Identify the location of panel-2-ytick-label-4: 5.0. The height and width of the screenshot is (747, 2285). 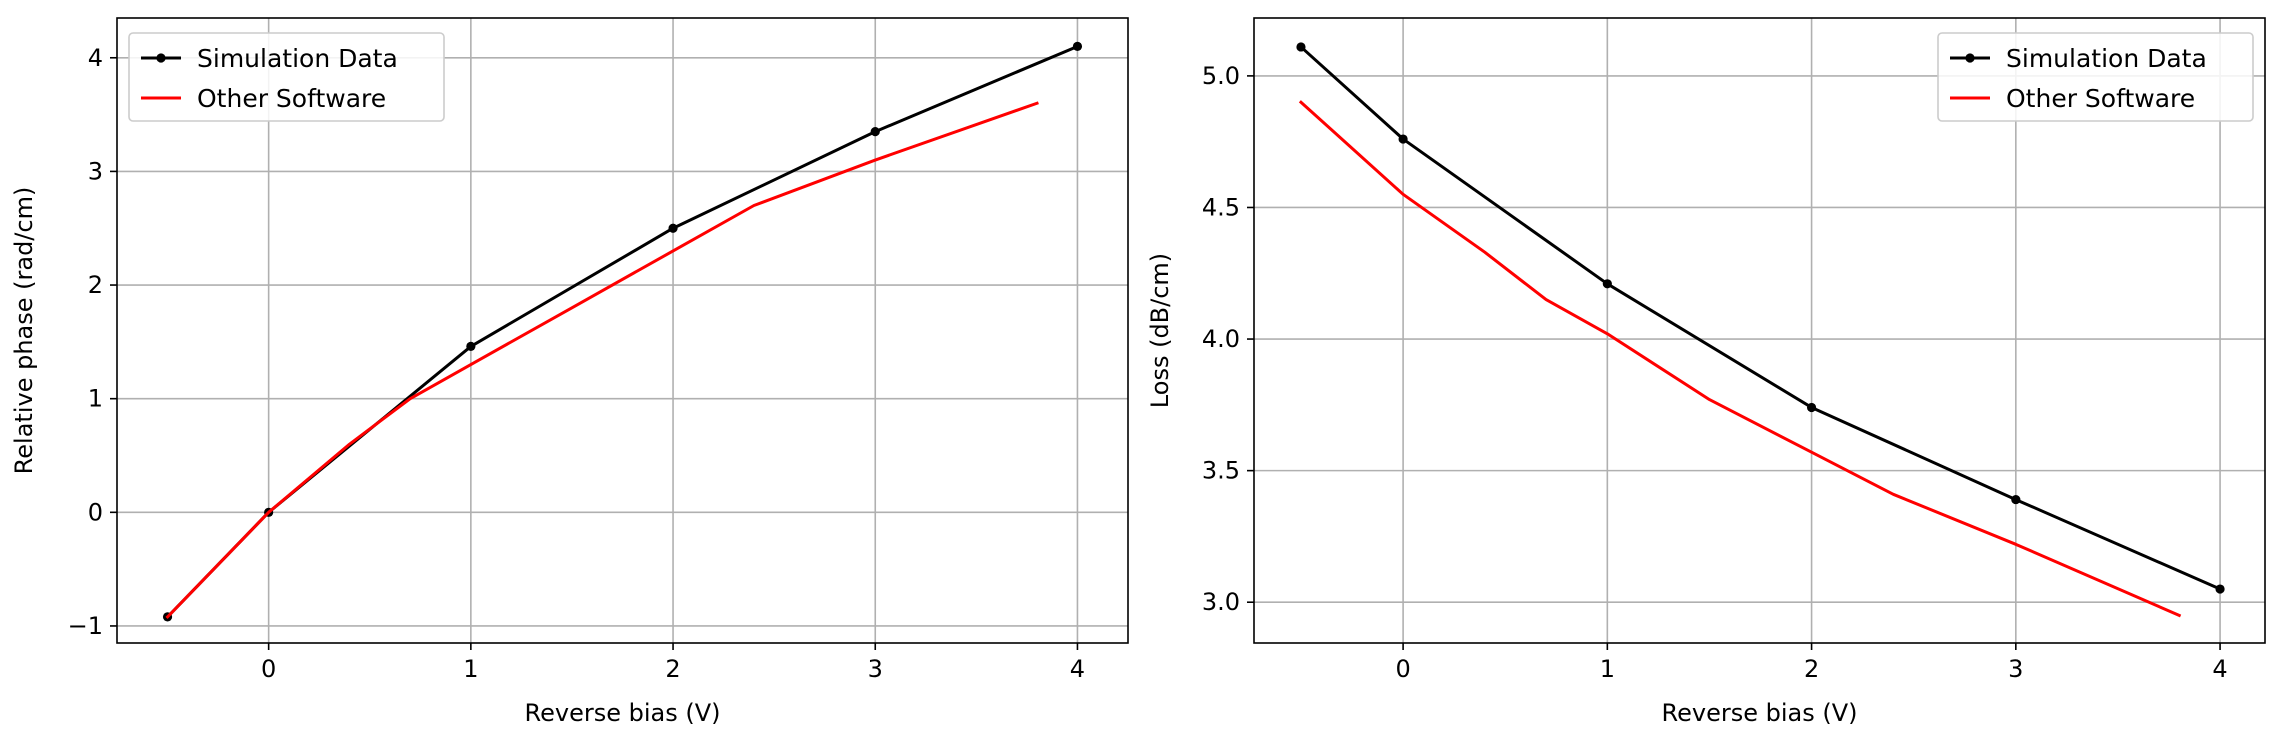
(1221, 76).